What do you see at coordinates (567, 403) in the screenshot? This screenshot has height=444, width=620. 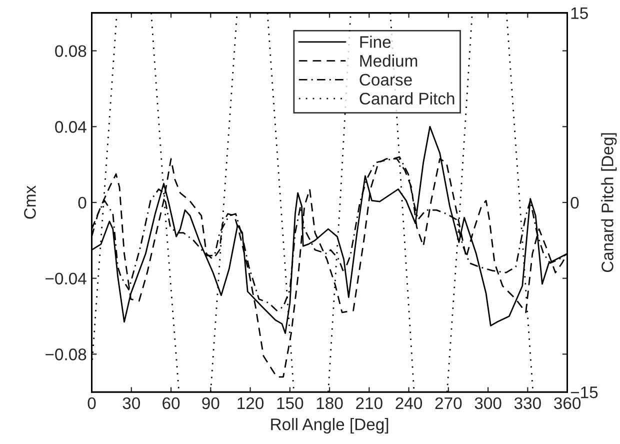 I see `x-tick-label: 360` at bounding box center [567, 403].